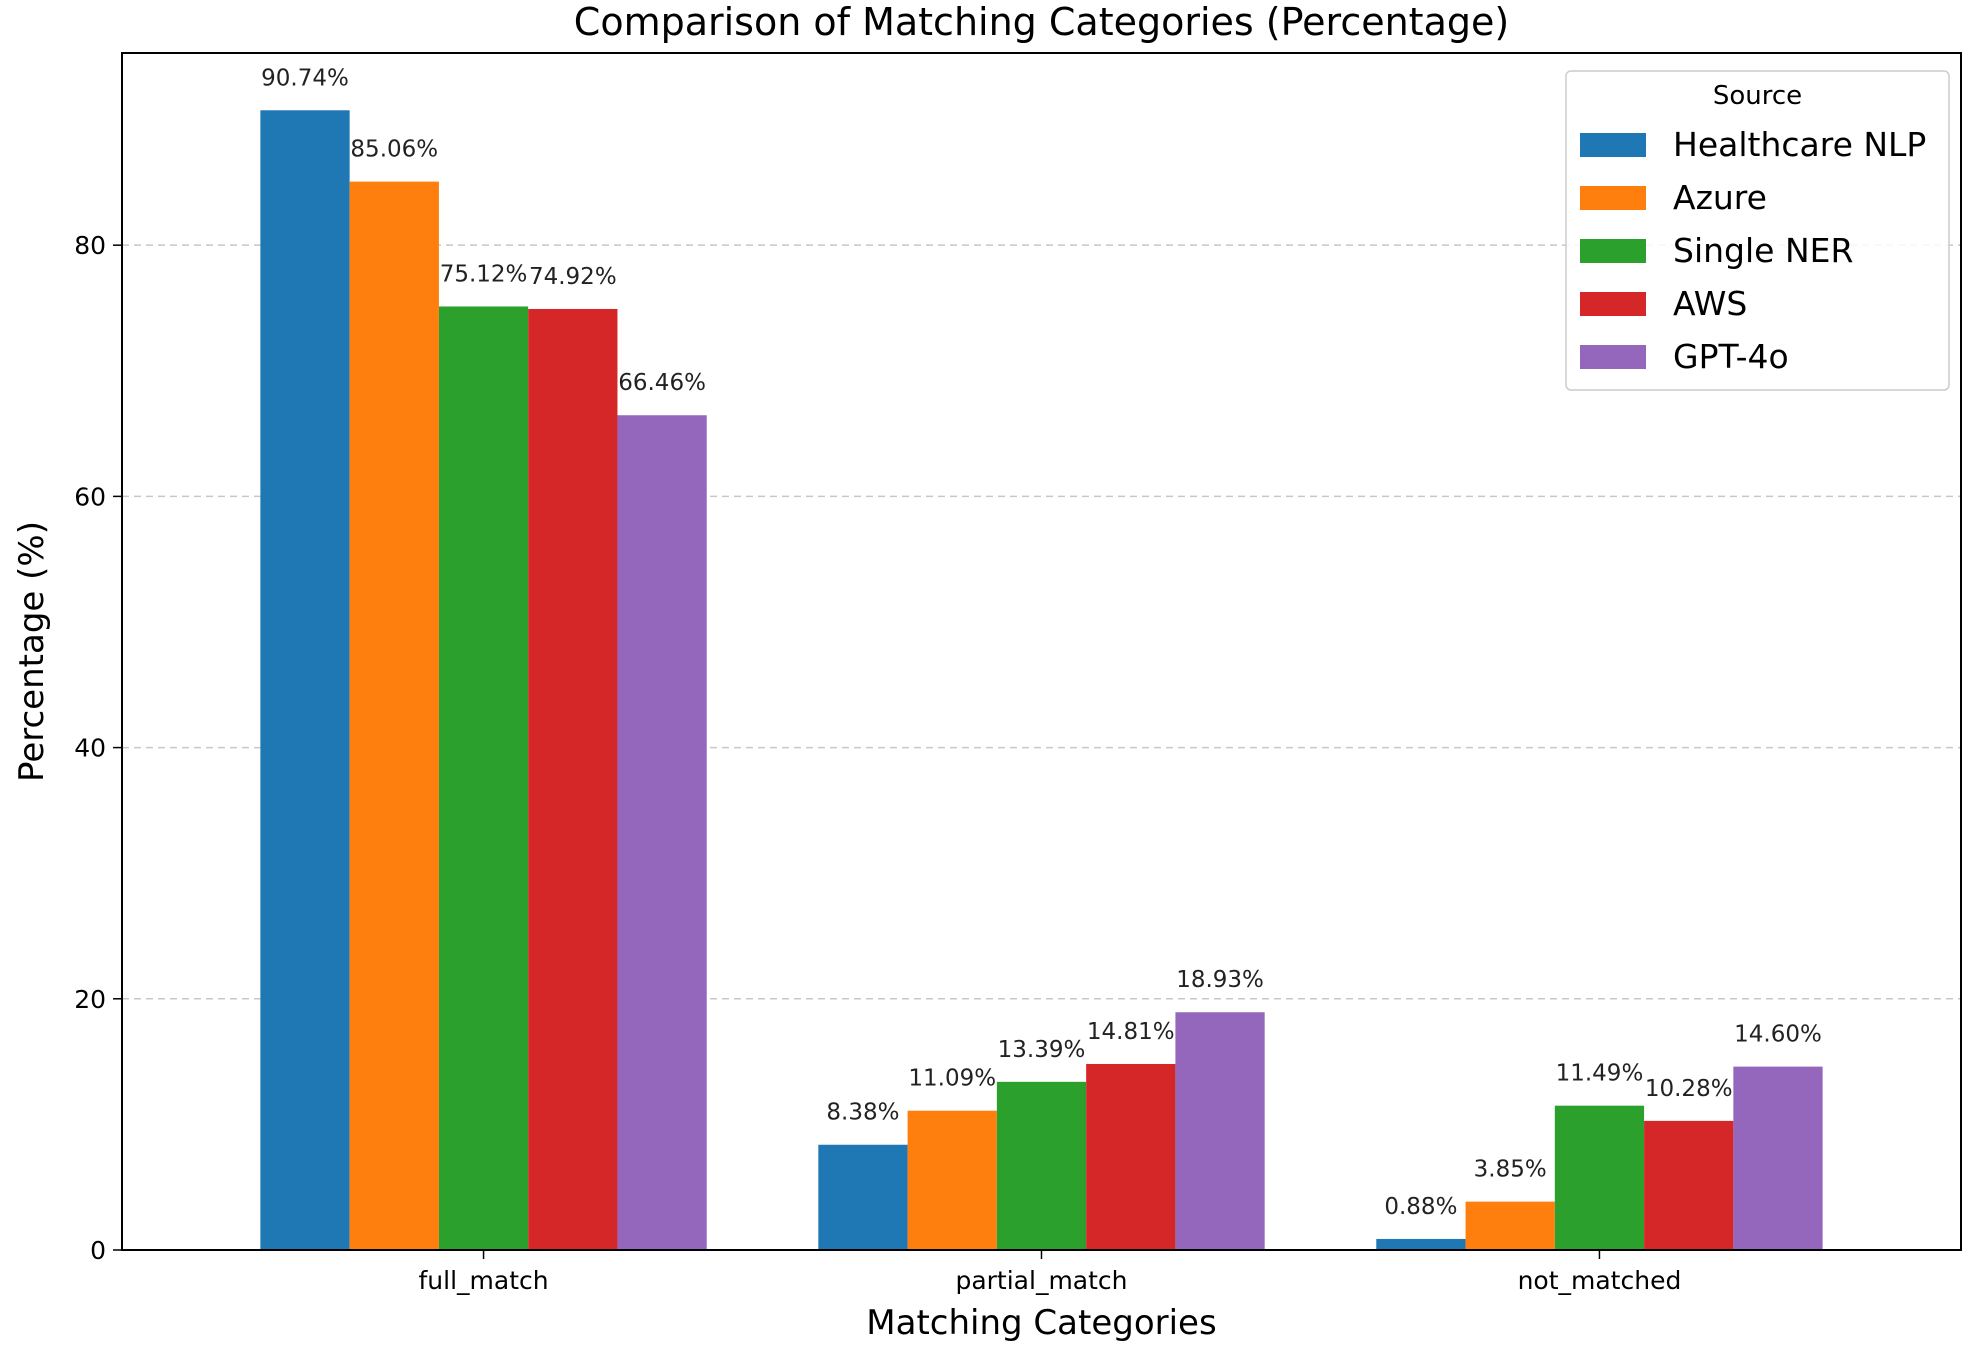  I want to click on legend-items: Healthcare NLP Azure Single NER AWS GPT-4o, so click(1753, 250).